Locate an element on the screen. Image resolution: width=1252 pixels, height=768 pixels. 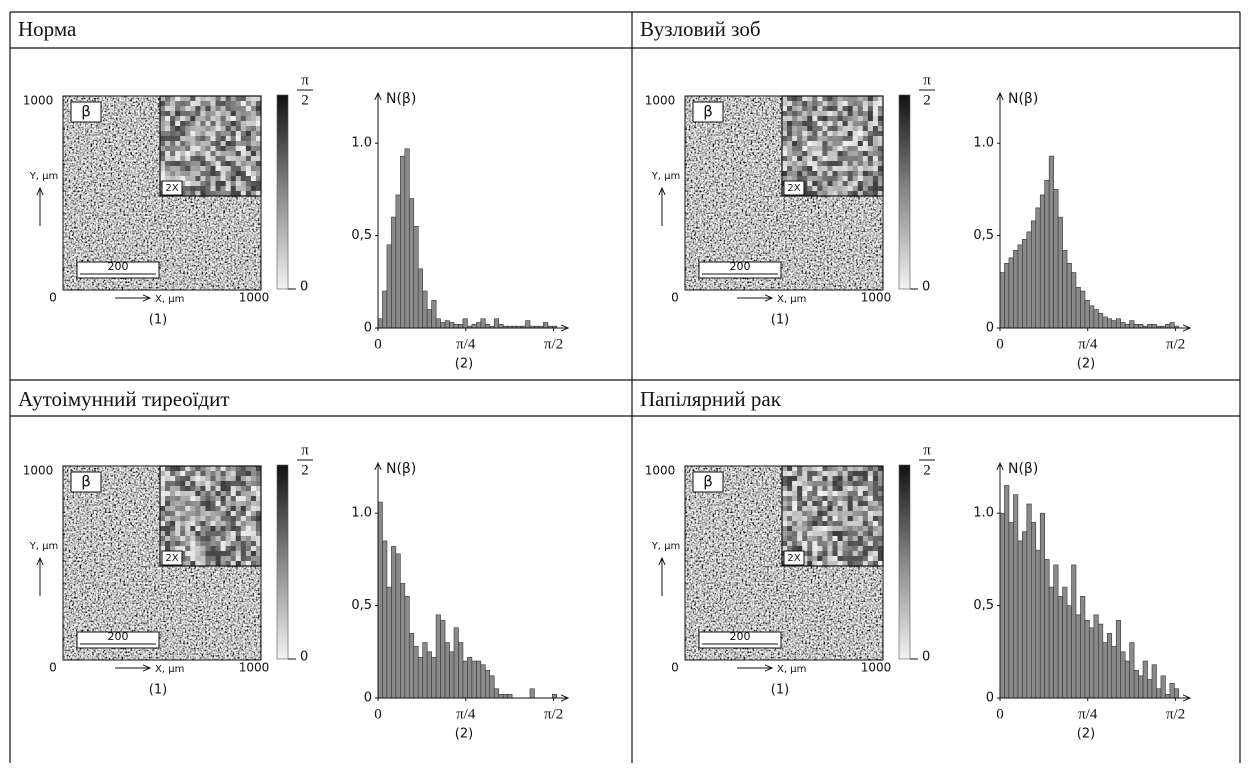
scale-label: 200 is located at coordinates (740, 636).